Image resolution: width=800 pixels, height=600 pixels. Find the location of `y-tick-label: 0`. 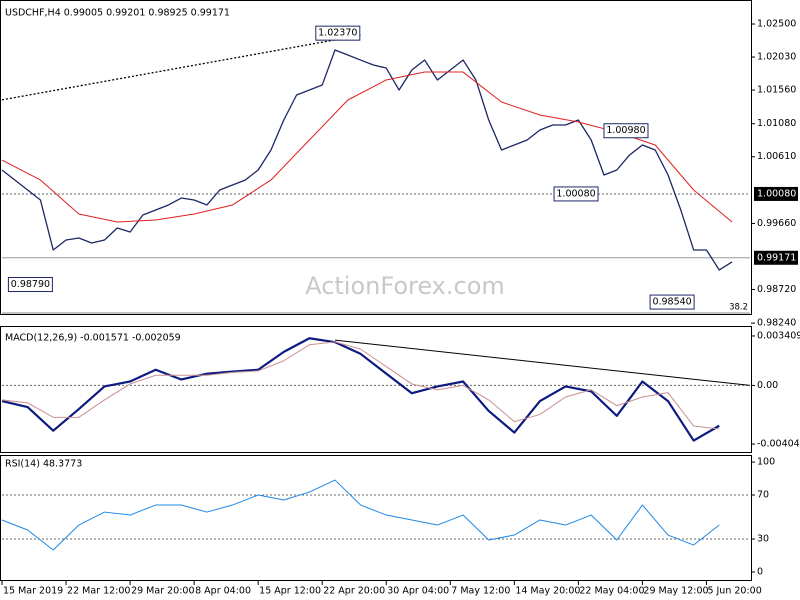

y-tick-label: 0 is located at coordinates (760, 571).